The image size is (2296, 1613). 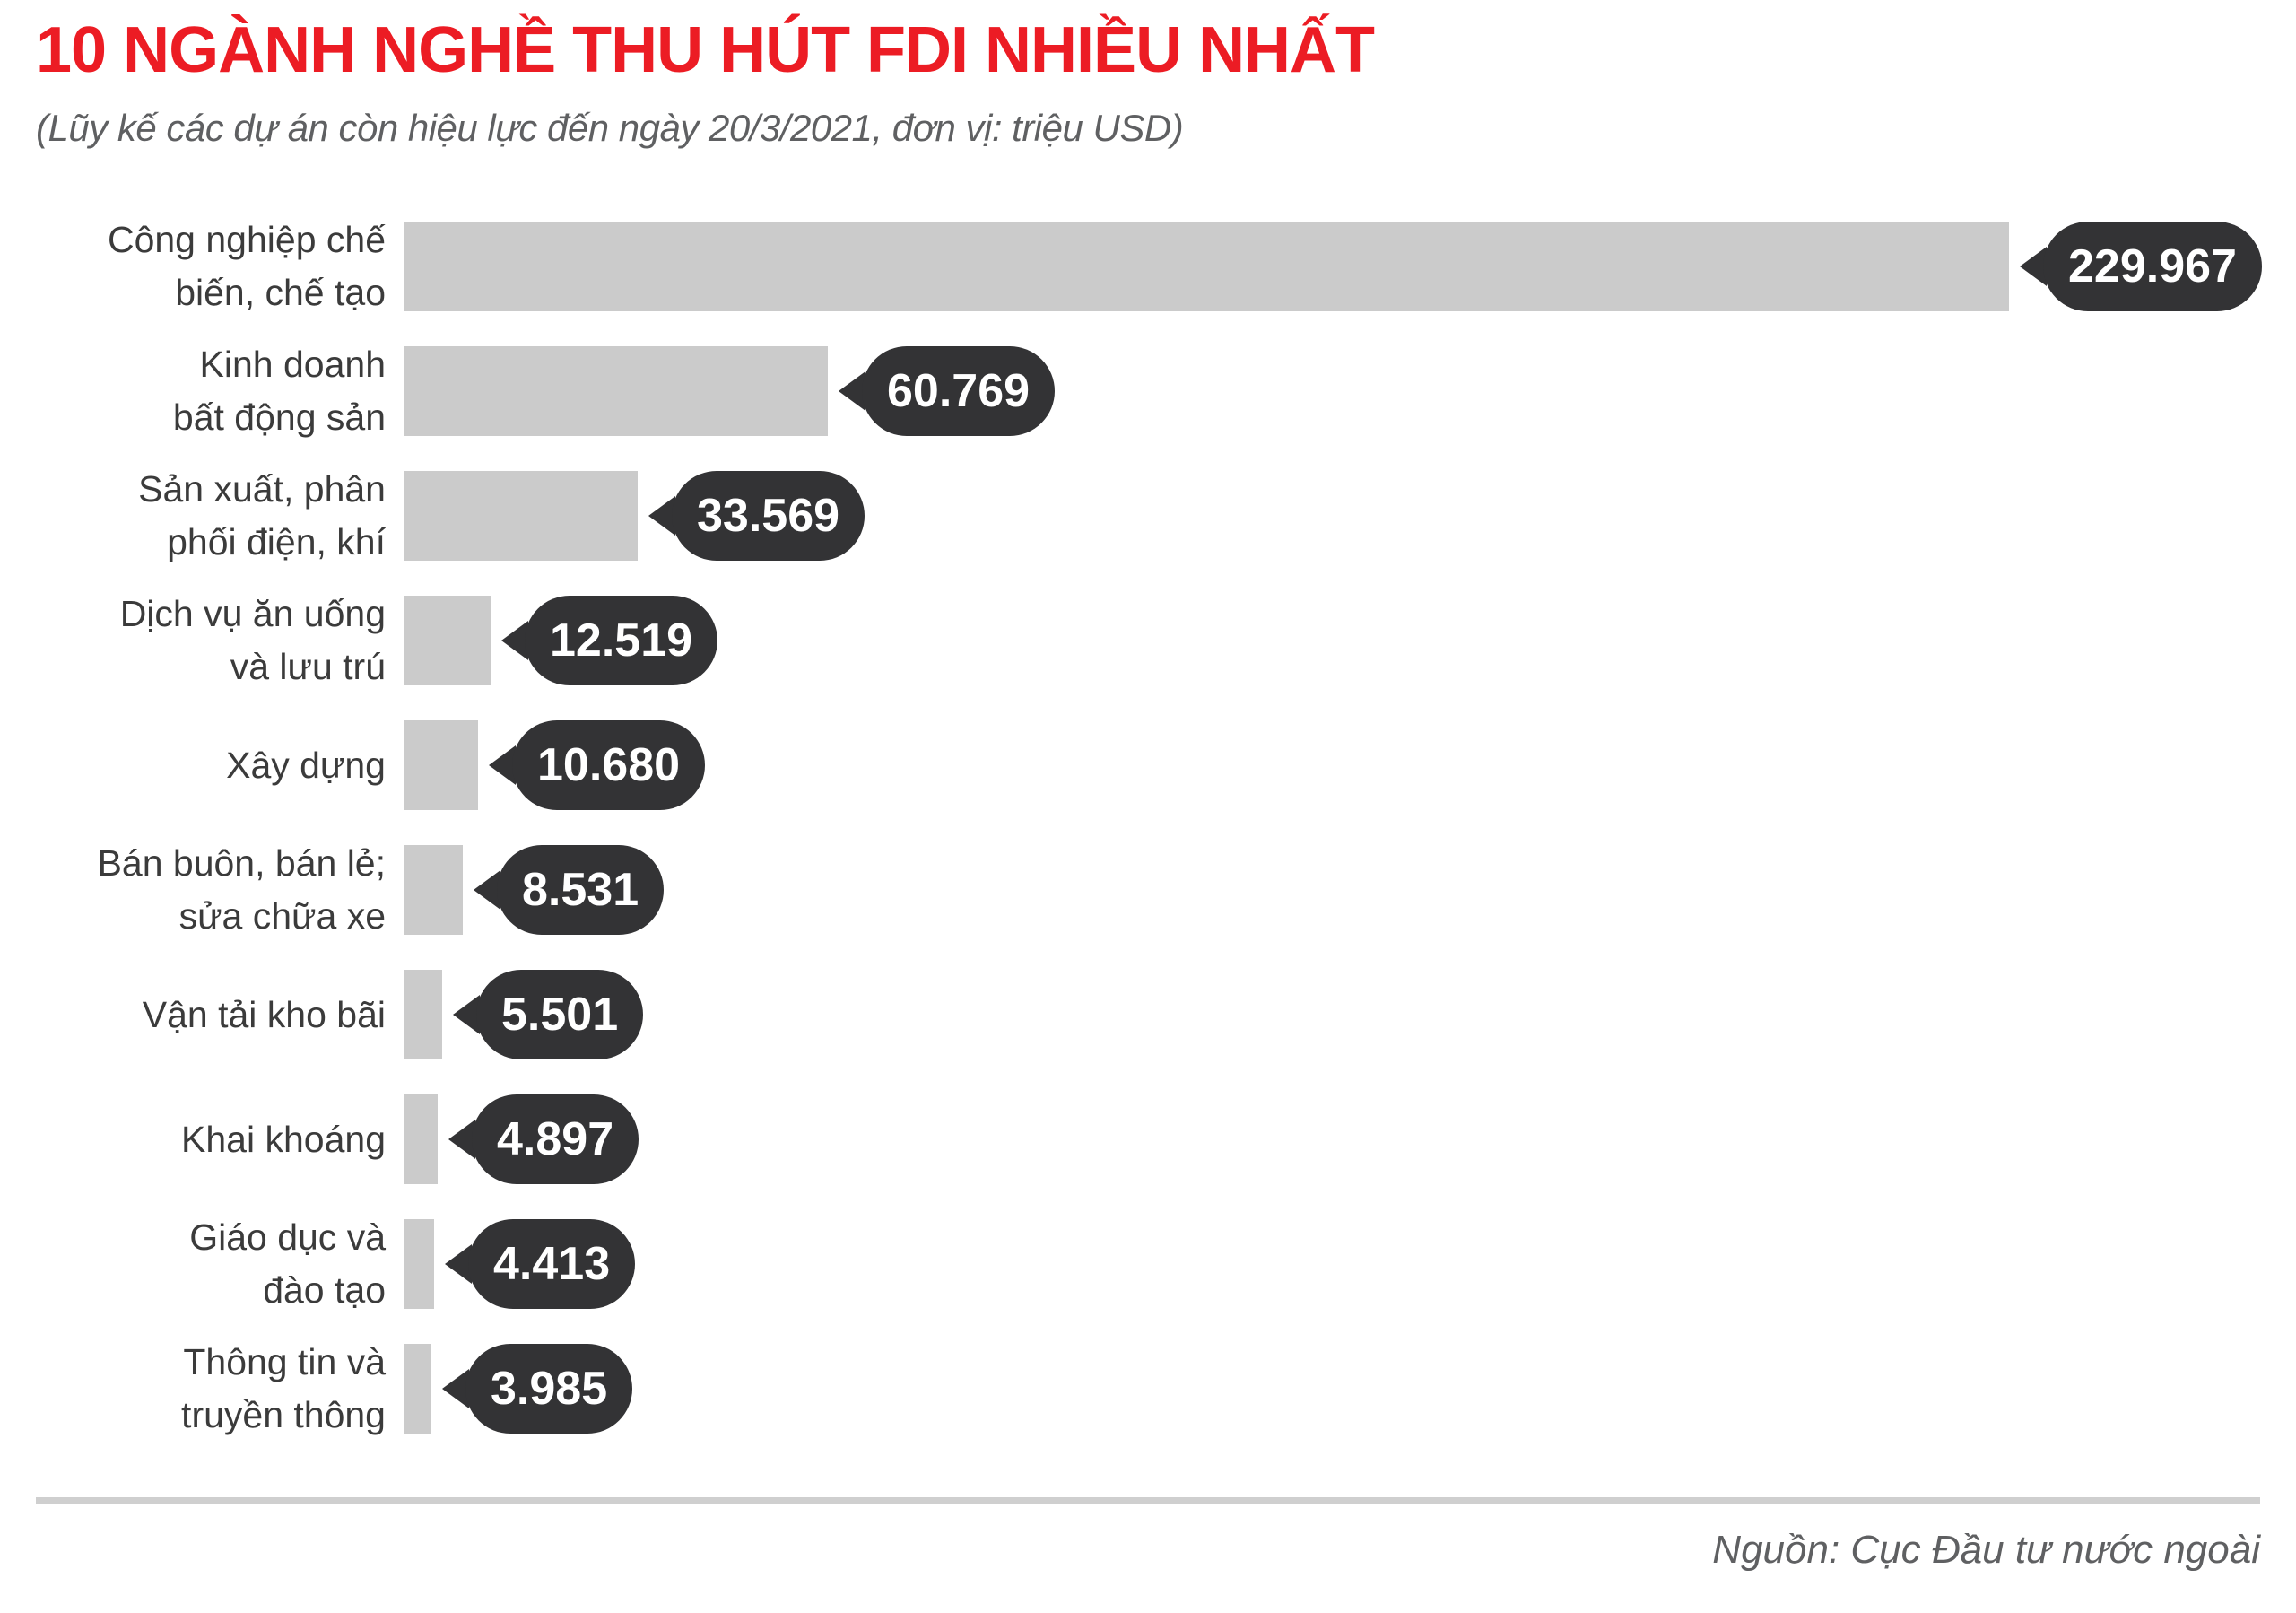 What do you see at coordinates (1332, 1388) in the screenshot?
I see `bar-area: 3.985` at bounding box center [1332, 1388].